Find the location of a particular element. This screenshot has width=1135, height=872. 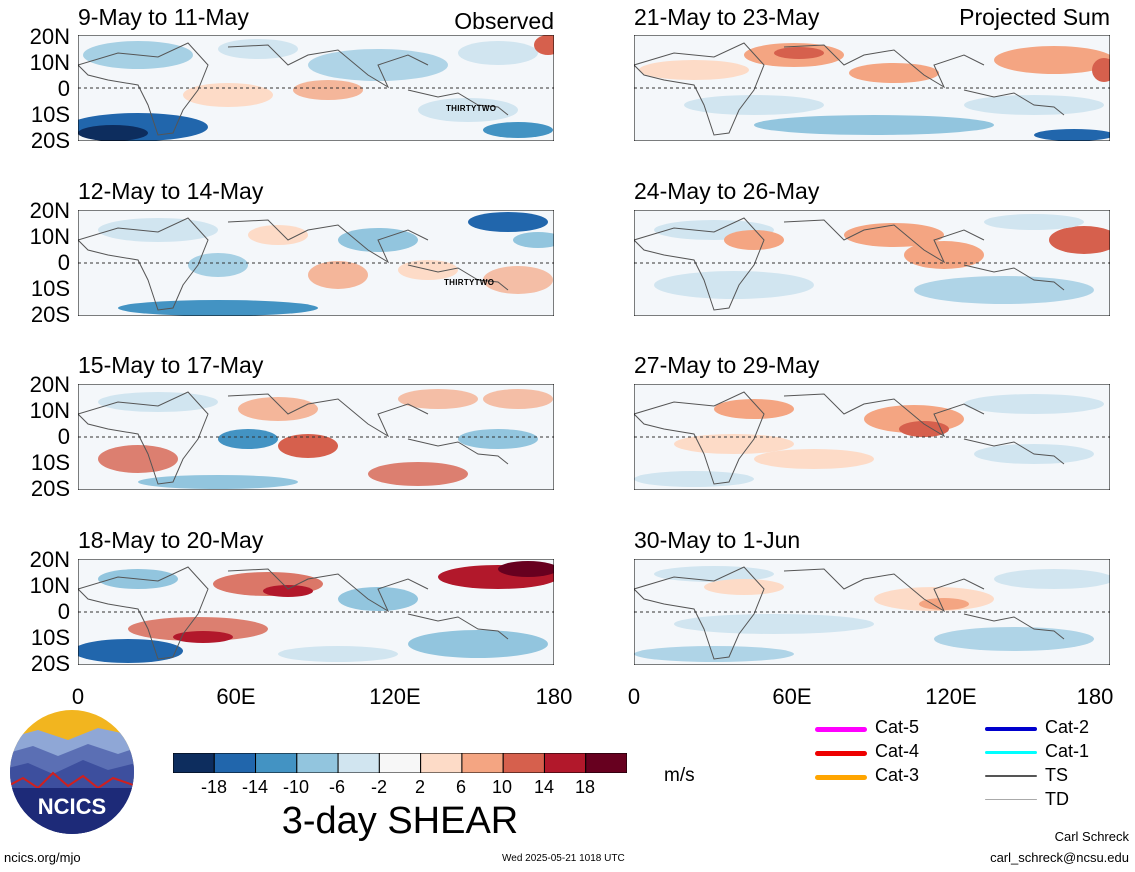

colorbar-tick: -18 is located at coordinates (213, 787).